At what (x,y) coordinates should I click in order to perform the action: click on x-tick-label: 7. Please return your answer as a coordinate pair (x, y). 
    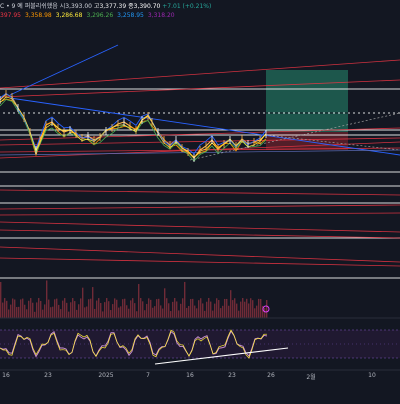
    Looking at the image, I should click on (148, 375).